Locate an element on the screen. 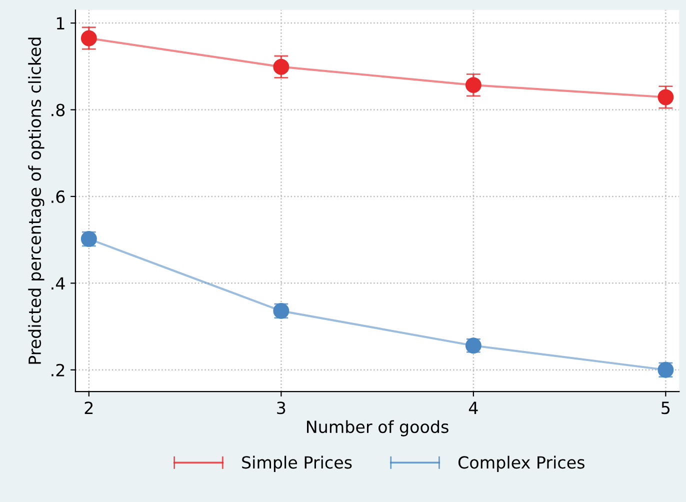 The image size is (686, 502). y-tick-label: .8 is located at coordinates (58, 110).